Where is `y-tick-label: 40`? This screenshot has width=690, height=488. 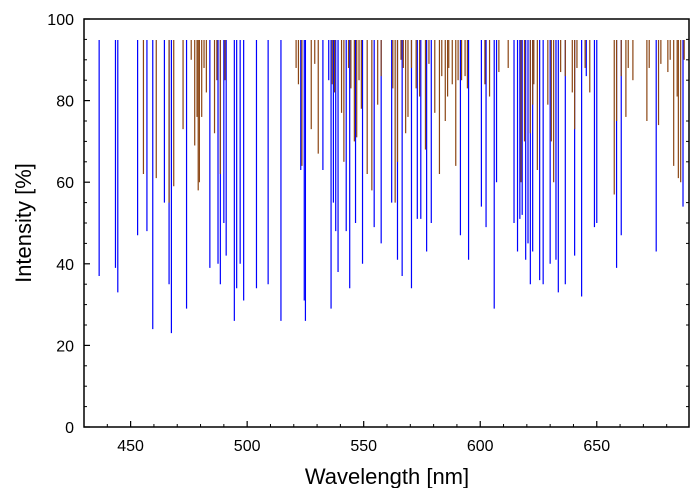 y-tick-label: 40 is located at coordinates (65, 265).